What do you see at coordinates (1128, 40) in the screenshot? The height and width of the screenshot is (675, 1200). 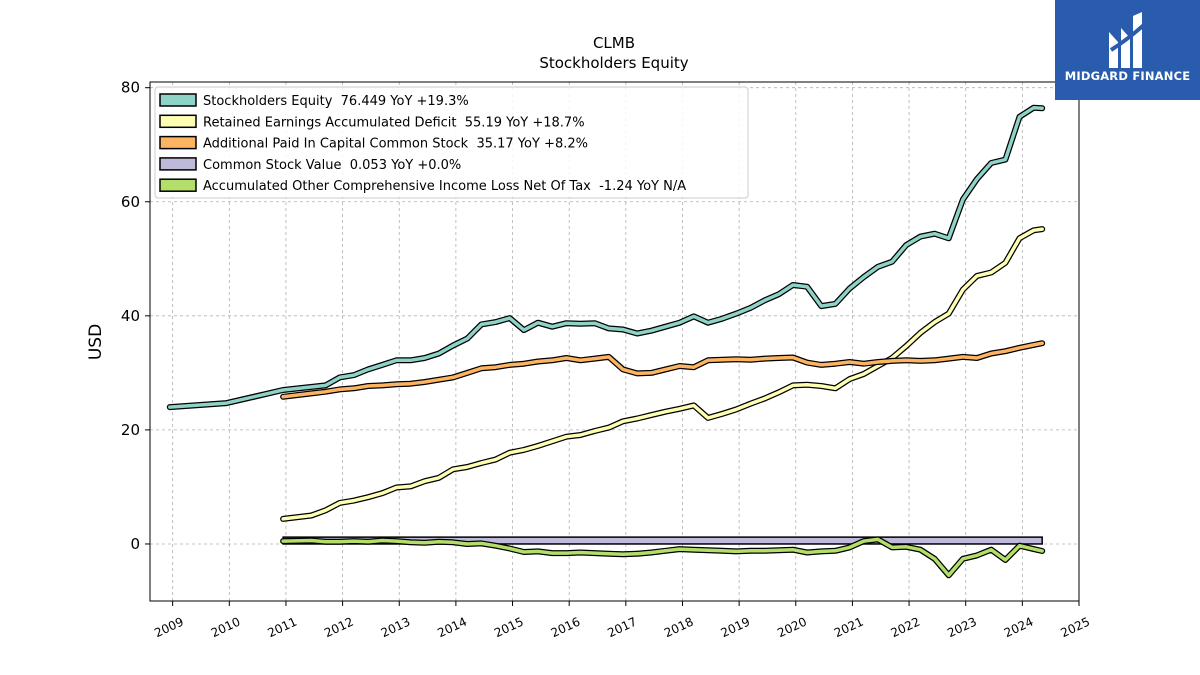 I see `midgard-logo-icon` at bounding box center [1128, 40].